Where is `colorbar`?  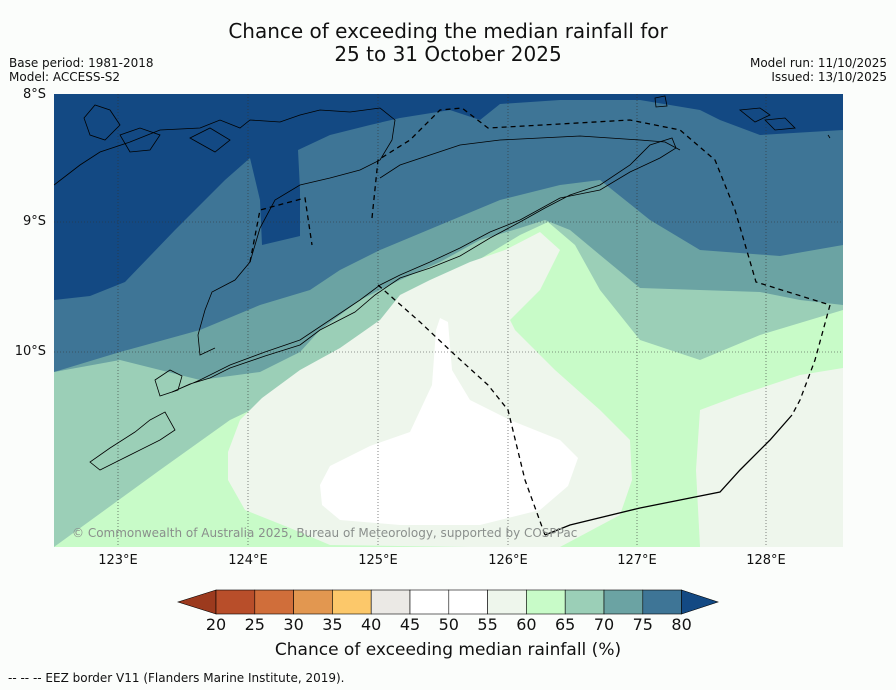 colorbar is located at coordinates (448, 602).